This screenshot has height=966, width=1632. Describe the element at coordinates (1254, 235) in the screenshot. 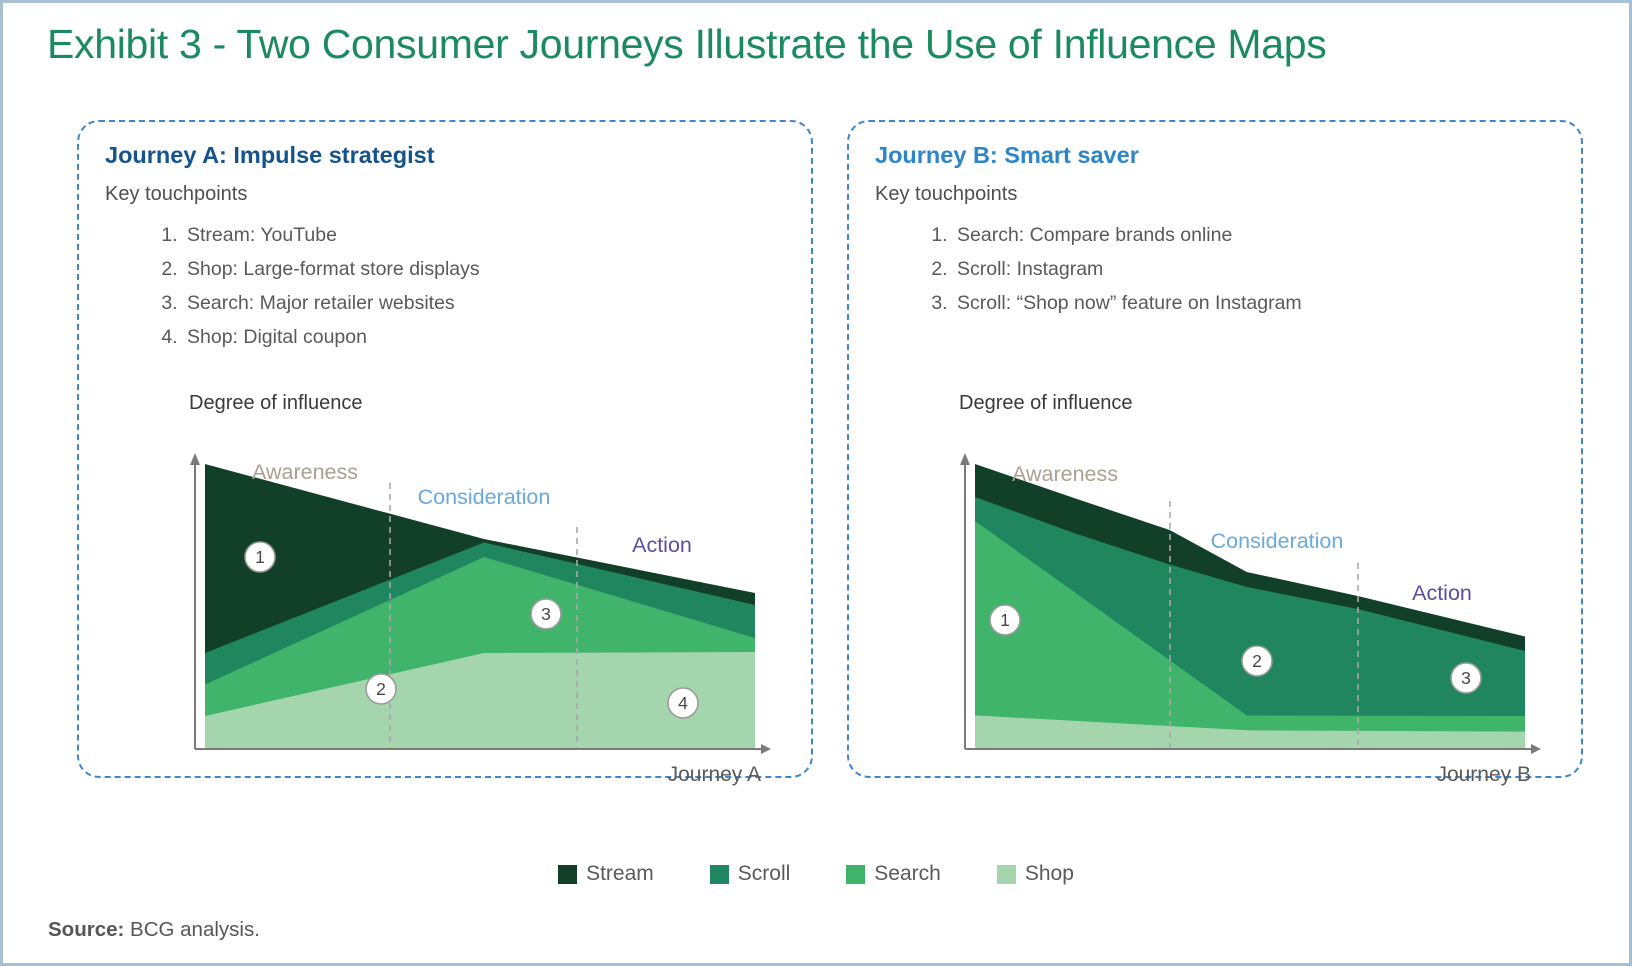

I see `touchpoint-item: Search: Compare brands online` at that location.